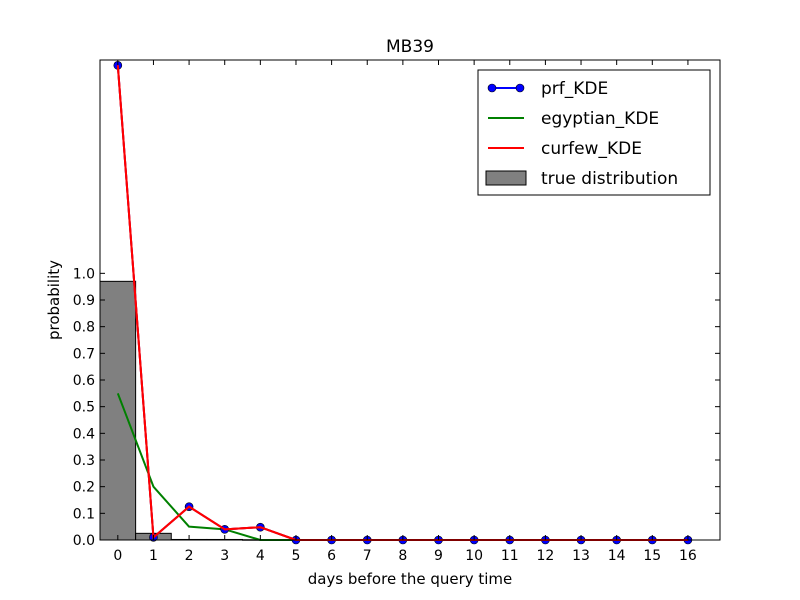 The image size is (800, 600). What do you see at coordinates (688, 556) in the screenshot?
I see `x-tick-label: 16` at bounding box center [688, 556].